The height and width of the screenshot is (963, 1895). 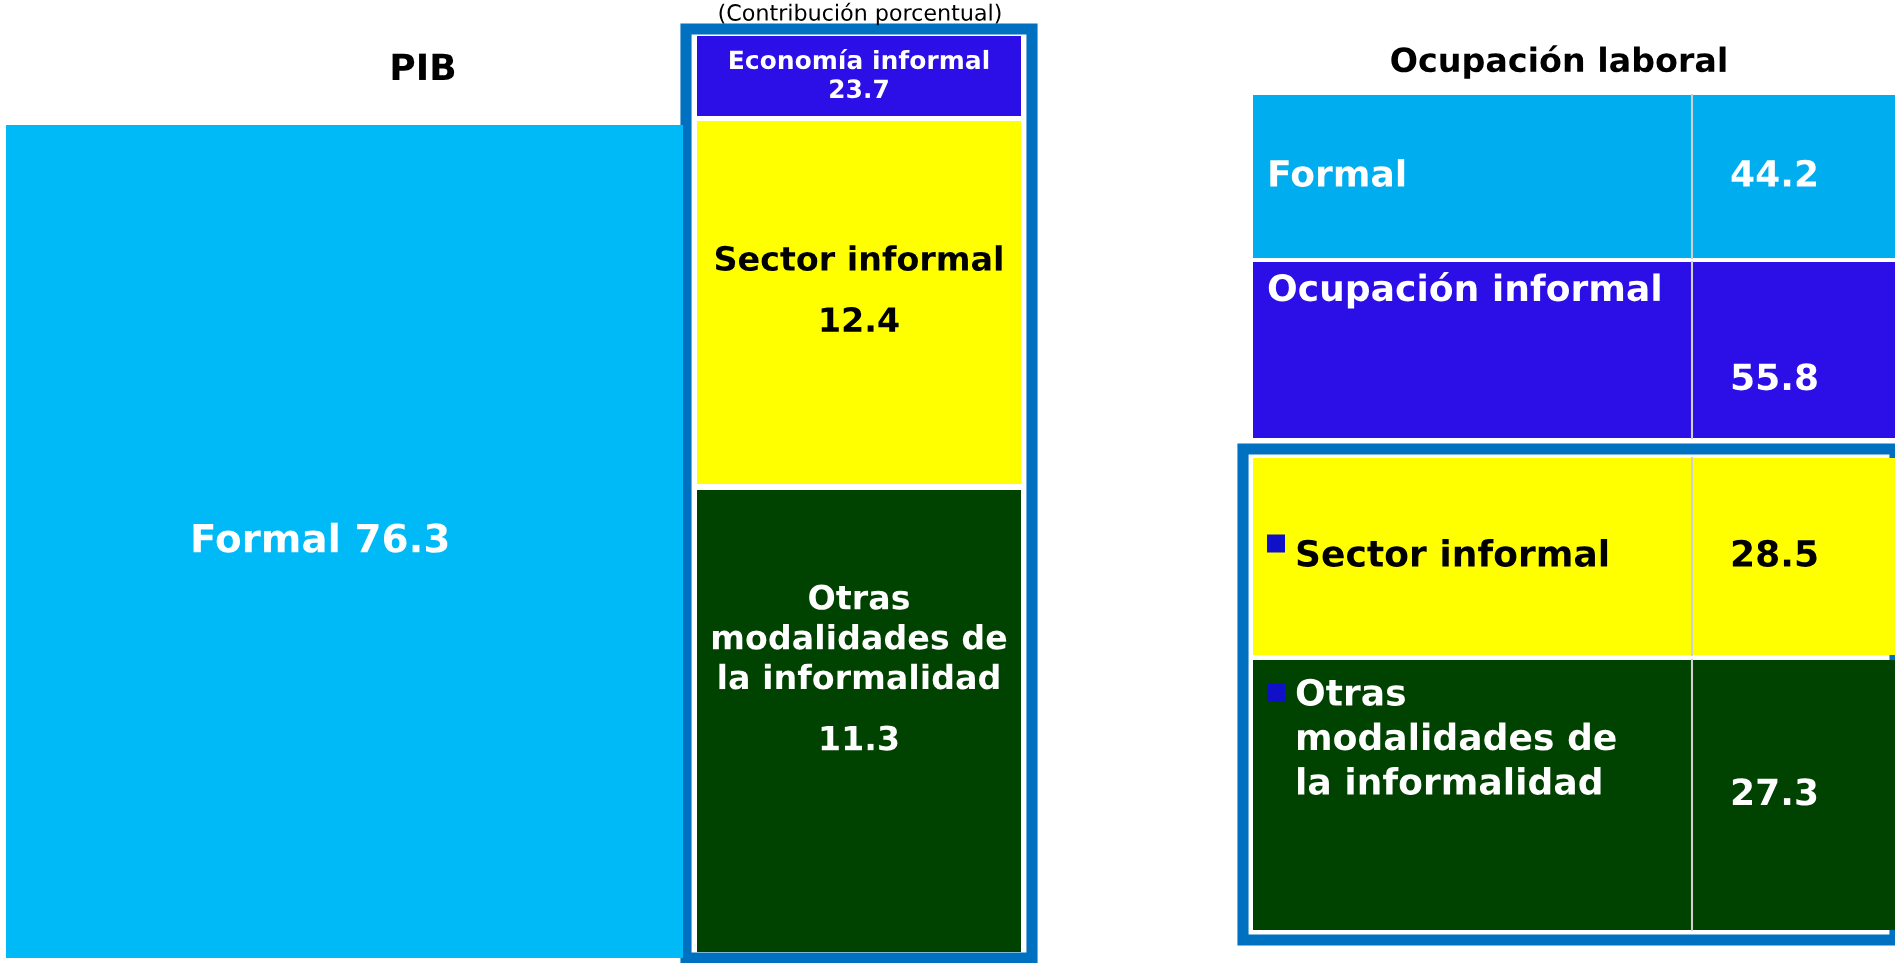 I want to click on data-label: 27.3, so click(x=1774, y=792).